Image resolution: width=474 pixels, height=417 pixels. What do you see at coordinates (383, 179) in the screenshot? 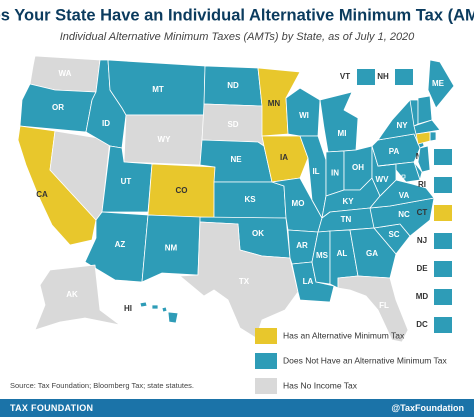
I see `state-label: WV` at bounding box center [383, 179].